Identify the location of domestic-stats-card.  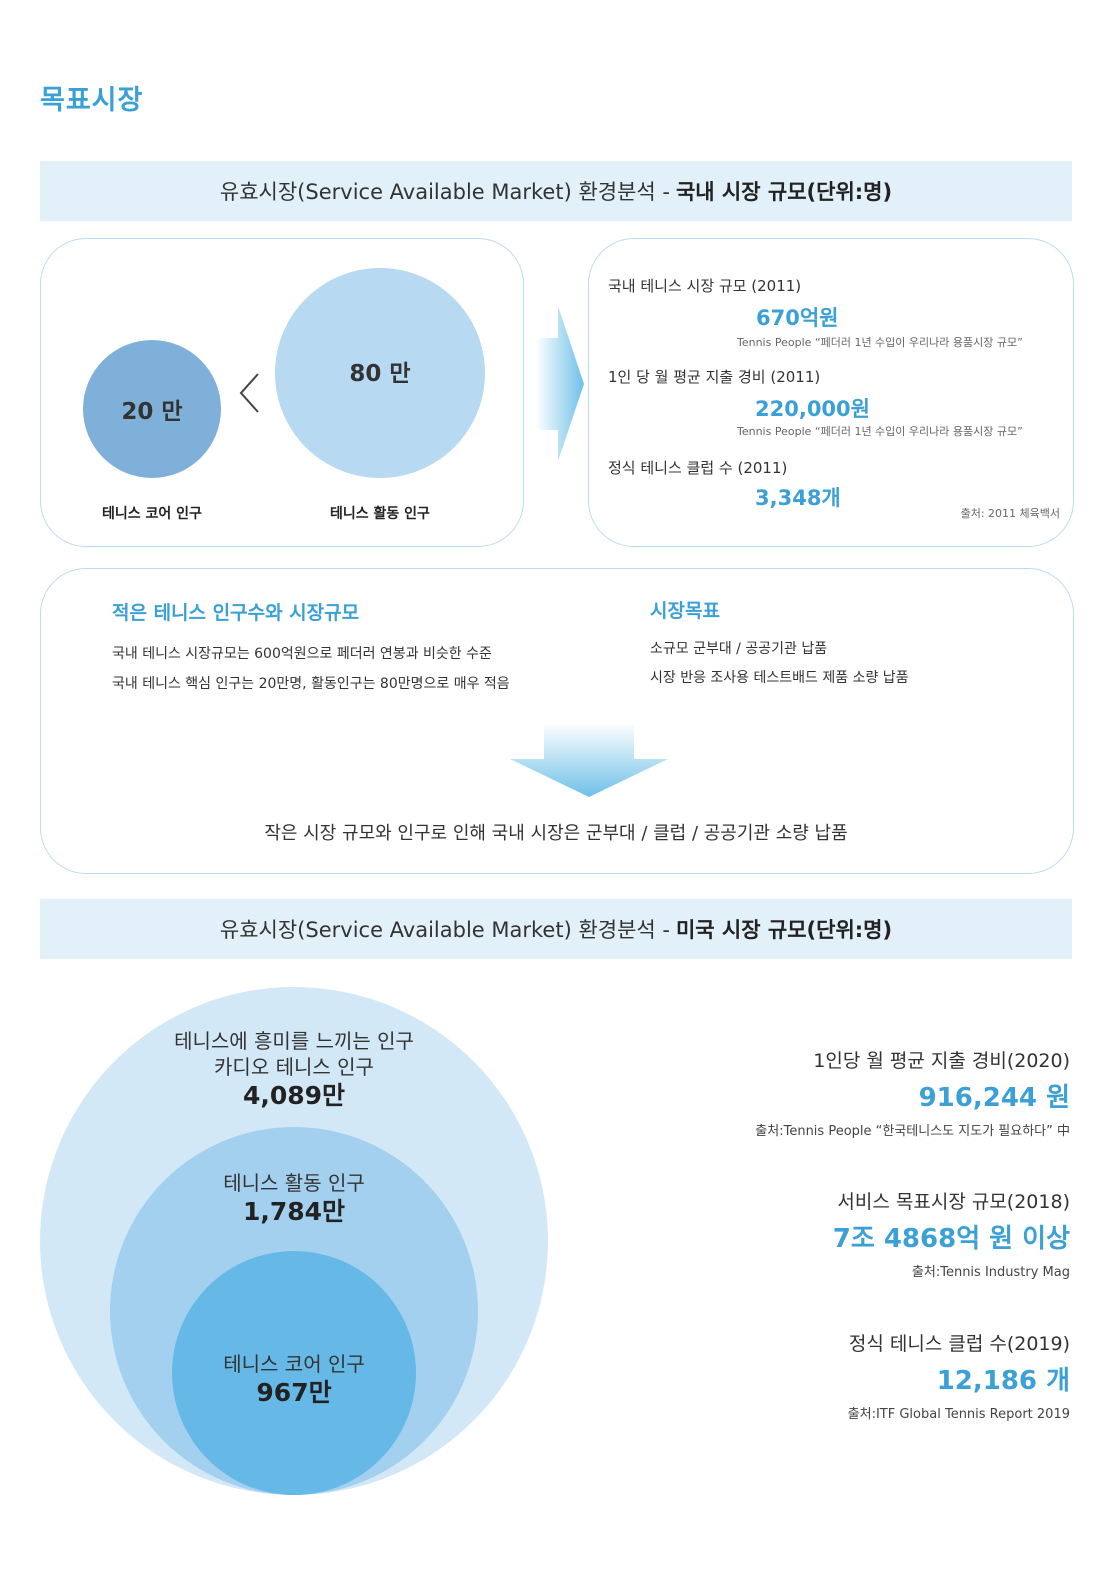
(831, 392).